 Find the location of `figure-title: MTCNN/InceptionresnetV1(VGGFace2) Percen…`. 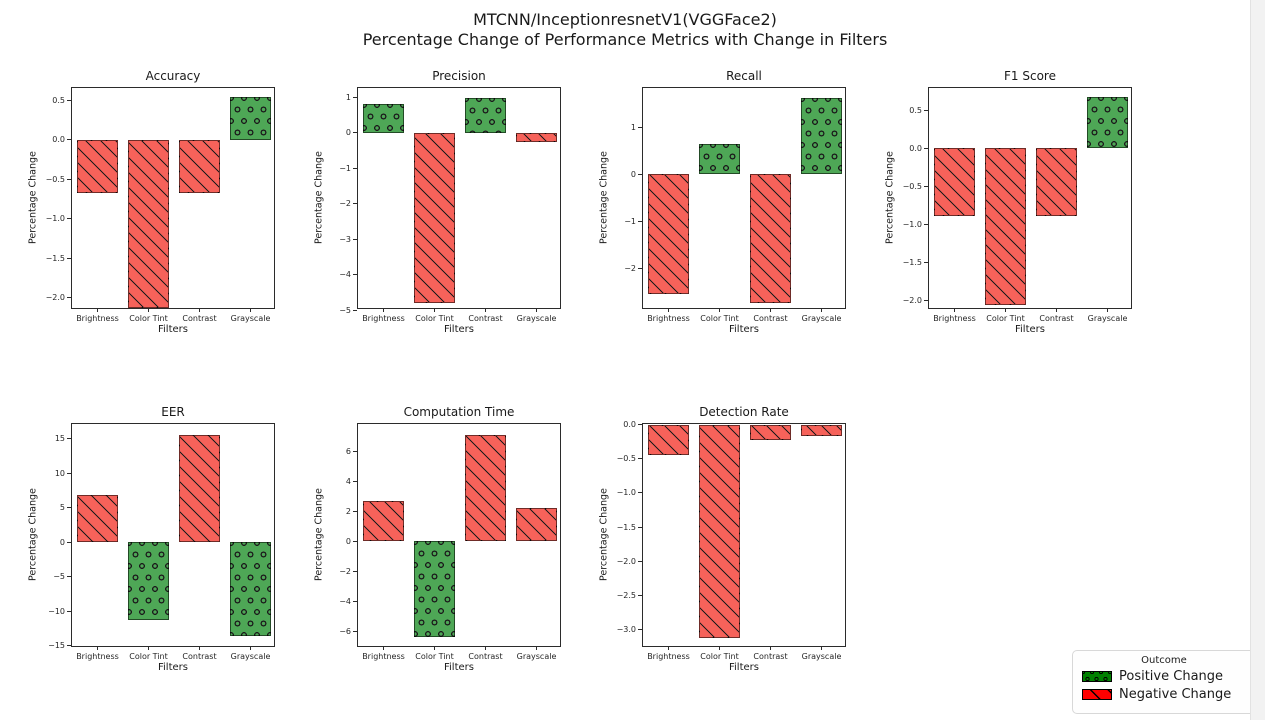

figure-title: MTCNN/InceptionresnetV1(VGGFace2) Percen… is located at coordinates (625, 29).